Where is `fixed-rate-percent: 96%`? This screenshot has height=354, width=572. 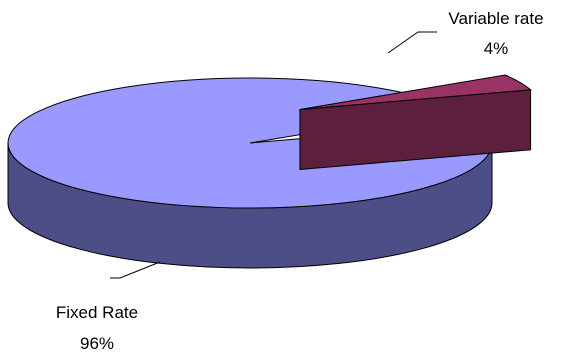 fixed-rate-percent: 96% is located at coordinates (97, 343).